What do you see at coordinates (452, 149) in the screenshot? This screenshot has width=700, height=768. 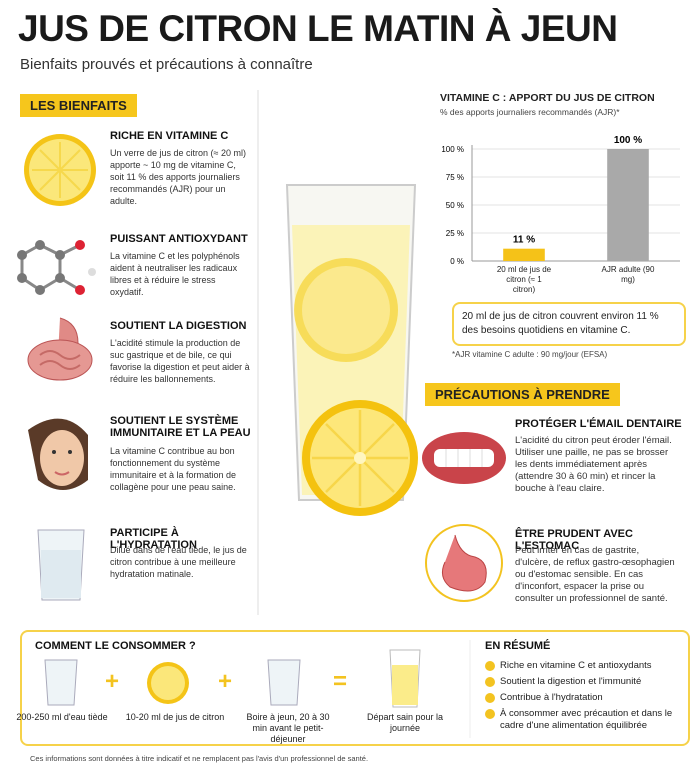 I see `y-tick-label: 100 %` at bounding box center [452, 149].